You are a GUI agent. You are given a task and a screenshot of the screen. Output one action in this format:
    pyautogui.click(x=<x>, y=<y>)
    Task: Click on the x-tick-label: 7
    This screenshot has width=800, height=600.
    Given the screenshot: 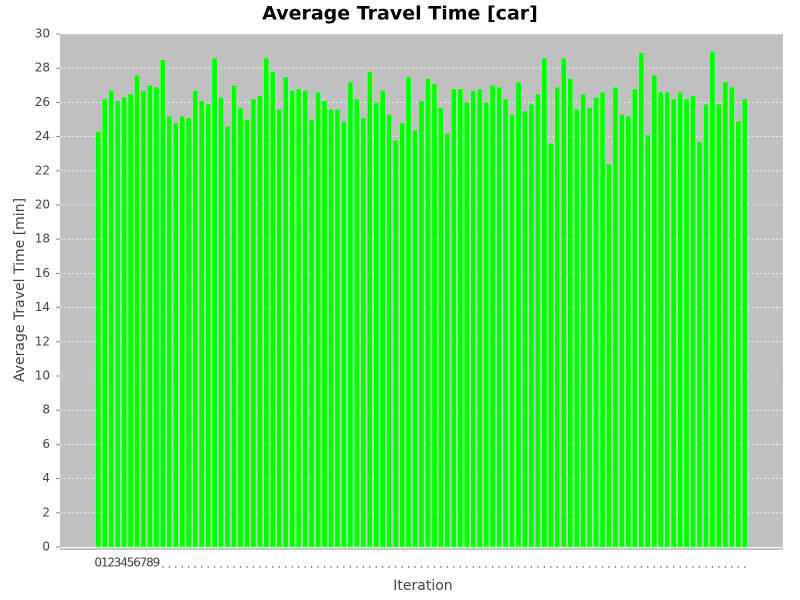 What is the action you would take?
    pyautogui.click(x=144, y=563)
    